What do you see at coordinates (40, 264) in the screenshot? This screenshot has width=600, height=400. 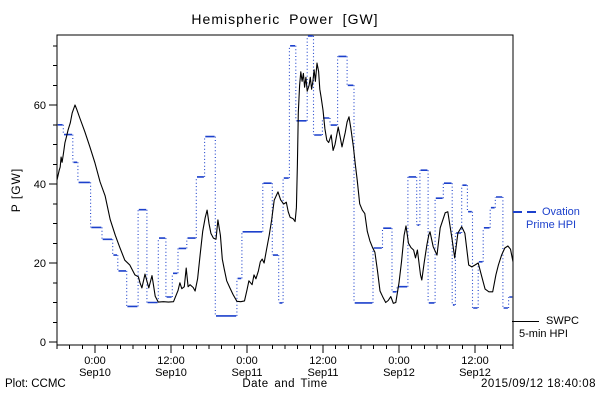 I see `y-tick-label: 20` at bounding box center [40, 264].